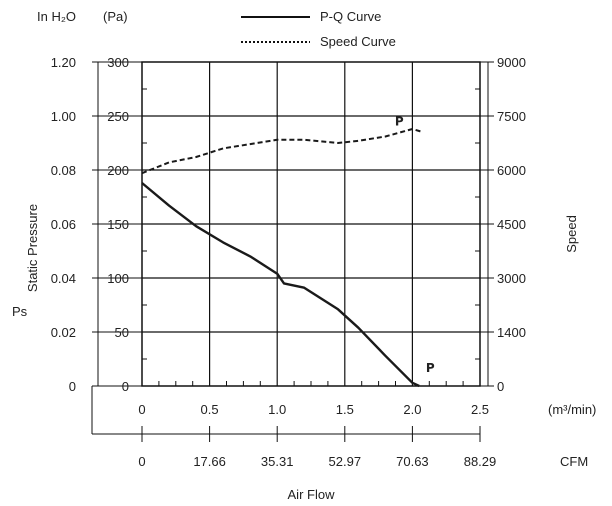 This screenshot has height=506, width=612. Describe the element at coordinates (358, 41) in the screenshot. I see `legend-label-speed: Speed Curve` at that location.